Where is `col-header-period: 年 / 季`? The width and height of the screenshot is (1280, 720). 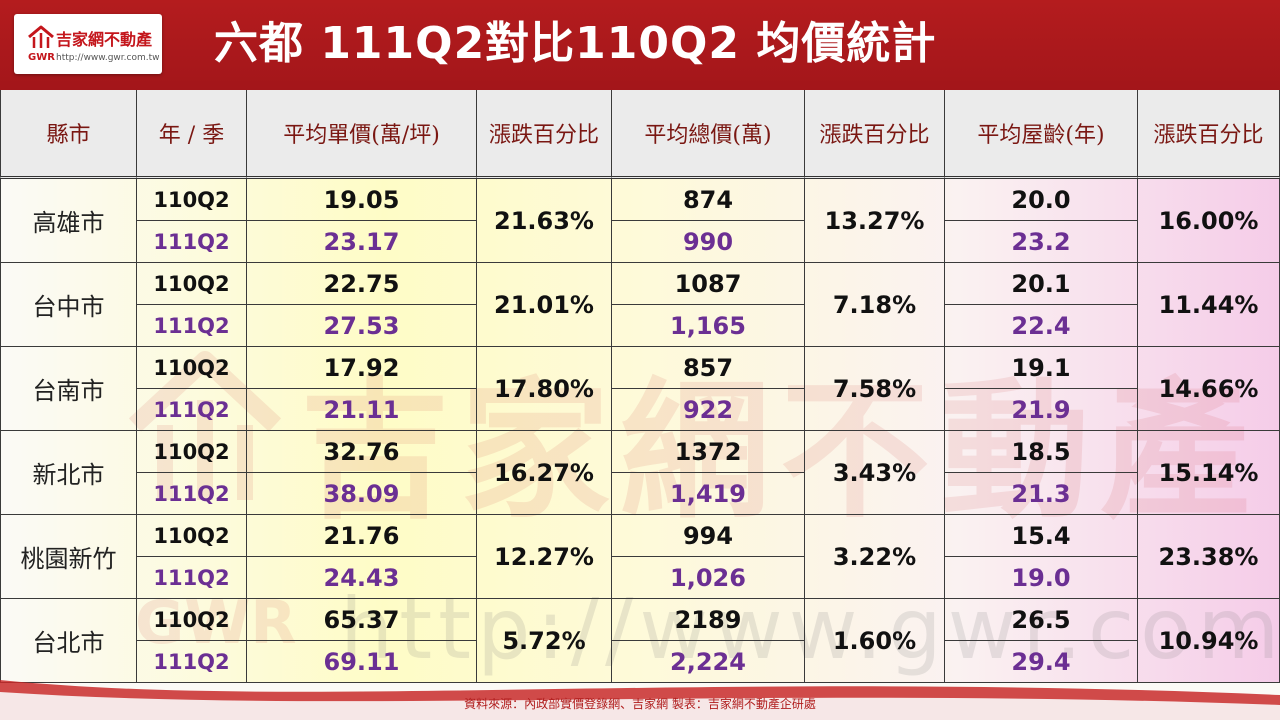 col-header-period: 年 / 季 is located at coordinates (192, 134).